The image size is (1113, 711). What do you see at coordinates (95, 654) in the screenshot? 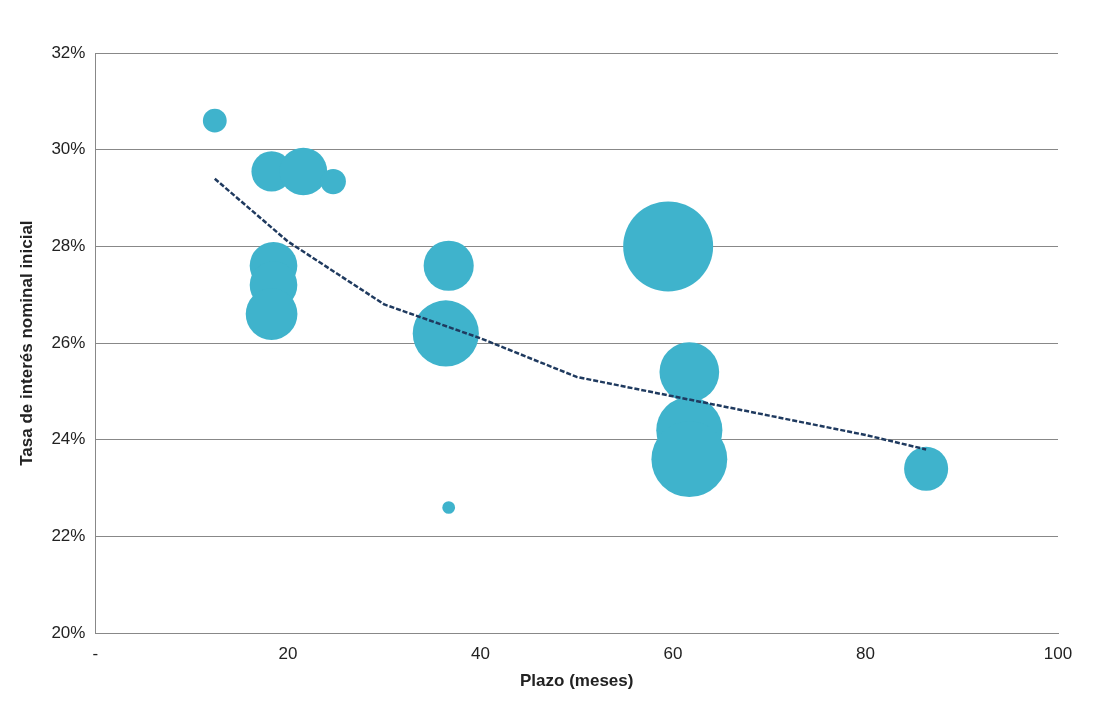
I see `x-tick-label: -` at bounding box center [95, 654].